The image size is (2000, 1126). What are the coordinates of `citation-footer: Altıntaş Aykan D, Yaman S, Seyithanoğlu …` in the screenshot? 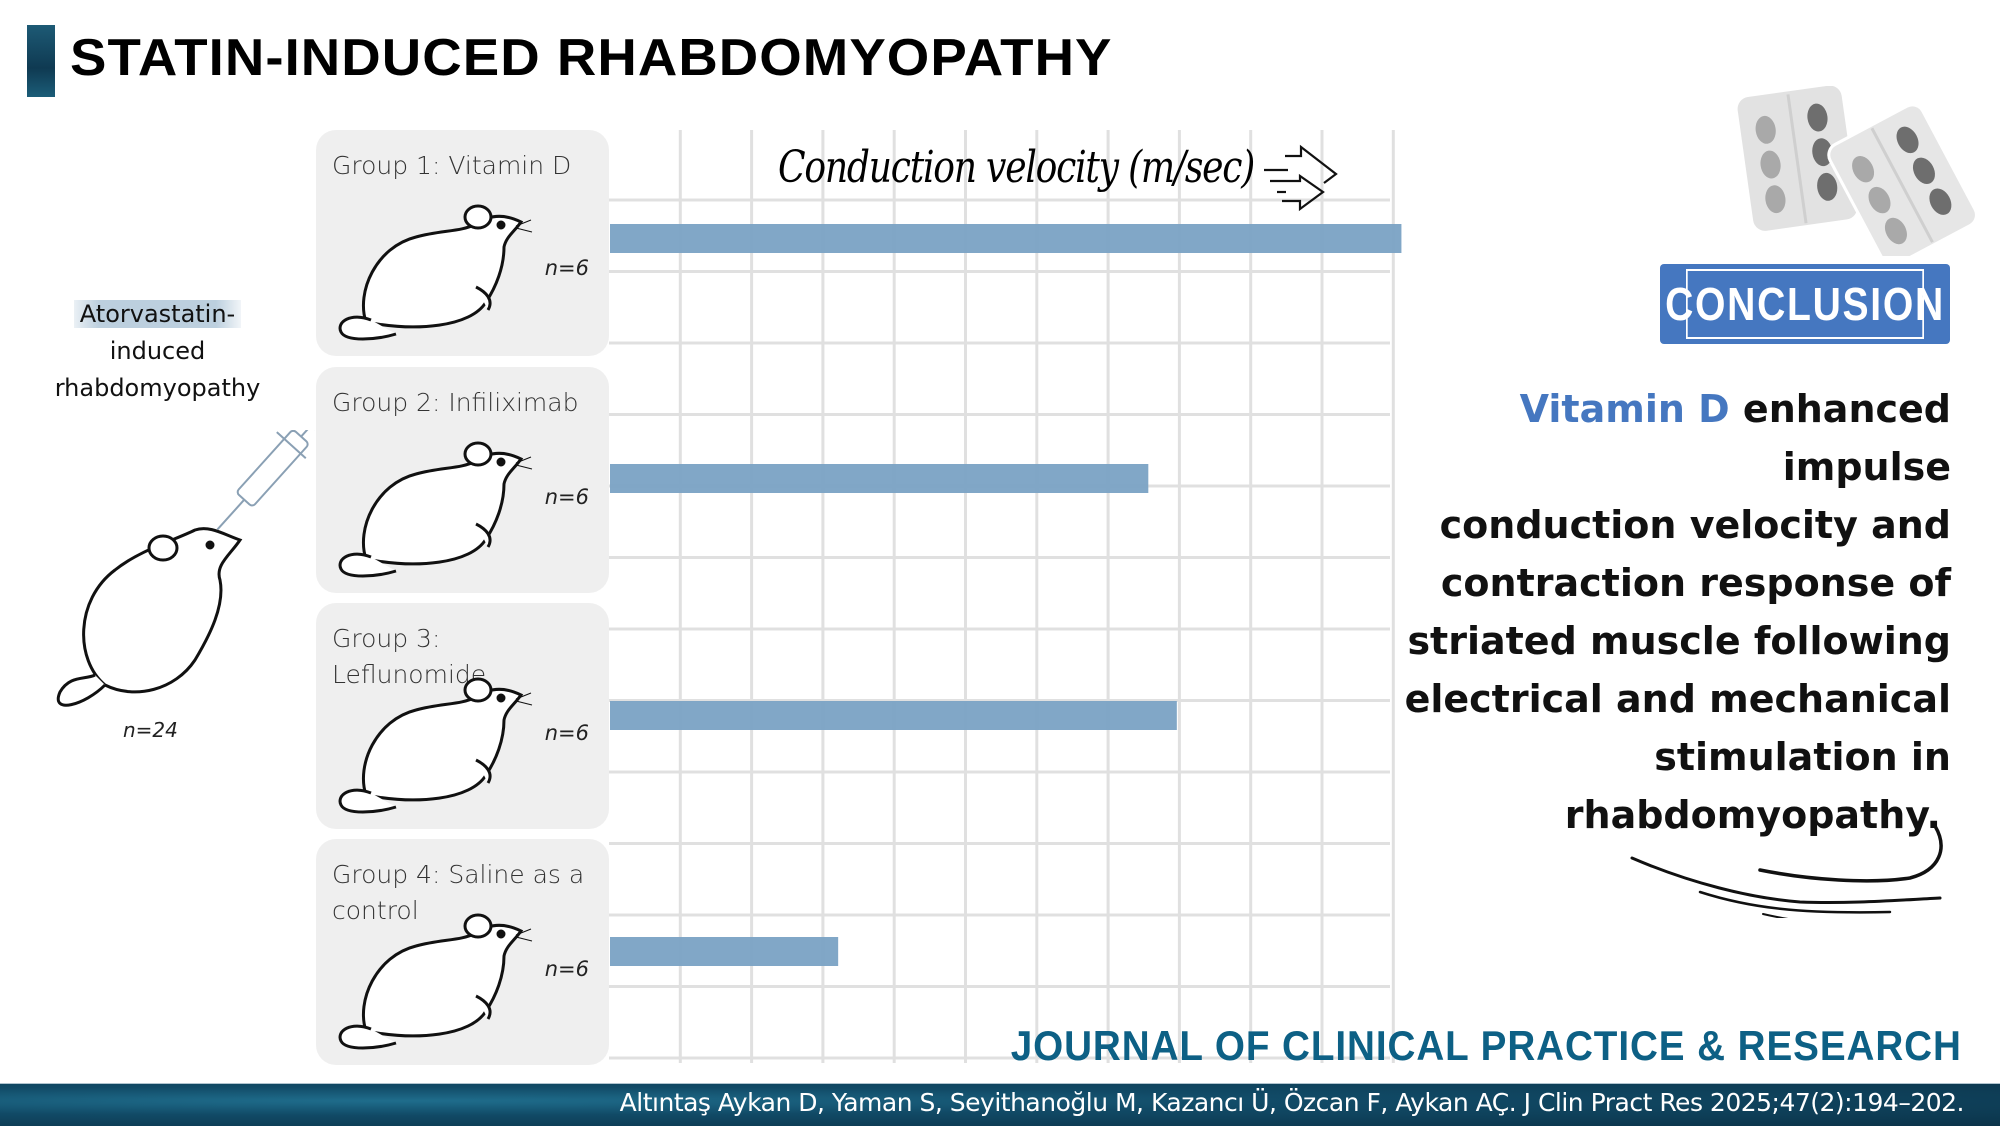 It's located at (1000, 1104).